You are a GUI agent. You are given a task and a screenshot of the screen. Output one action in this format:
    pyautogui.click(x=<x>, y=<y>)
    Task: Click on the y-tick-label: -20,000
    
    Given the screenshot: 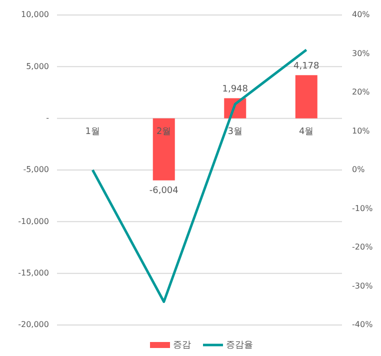 What is the action you would take?
    pyautogui.click(x=33, y=325)
    